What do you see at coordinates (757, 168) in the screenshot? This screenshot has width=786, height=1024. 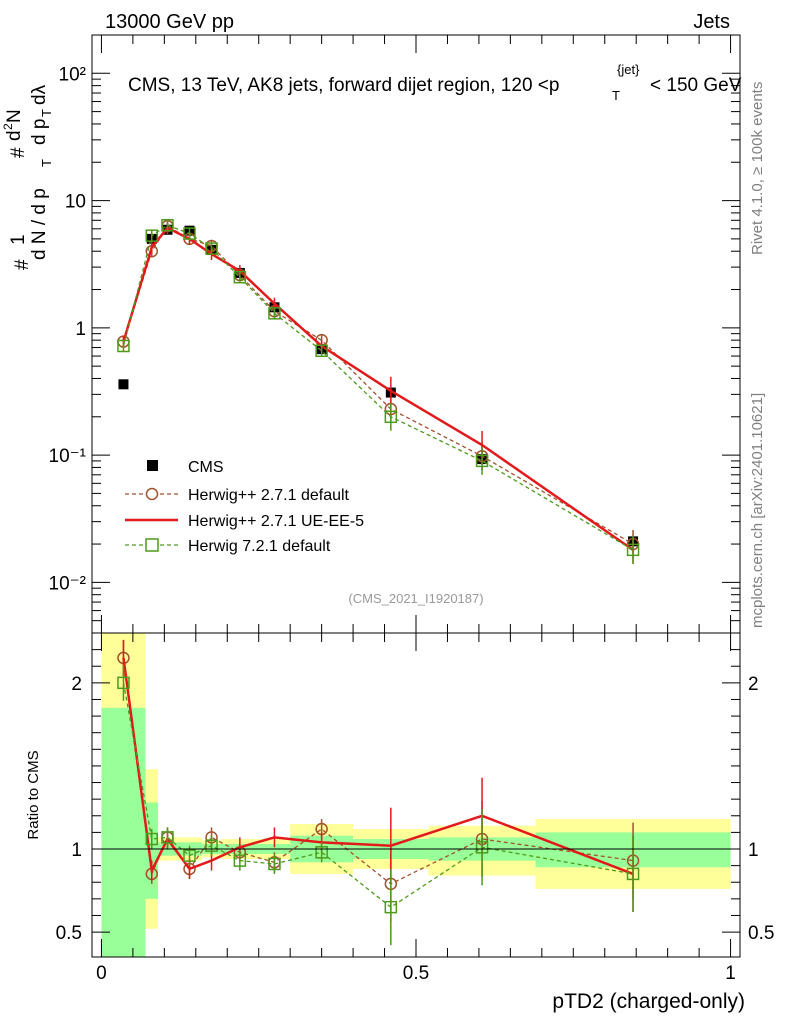 I see `rivet-version-label: Rivet 4.1.0, ≥ 100k events` at bounding box center [757, 168].